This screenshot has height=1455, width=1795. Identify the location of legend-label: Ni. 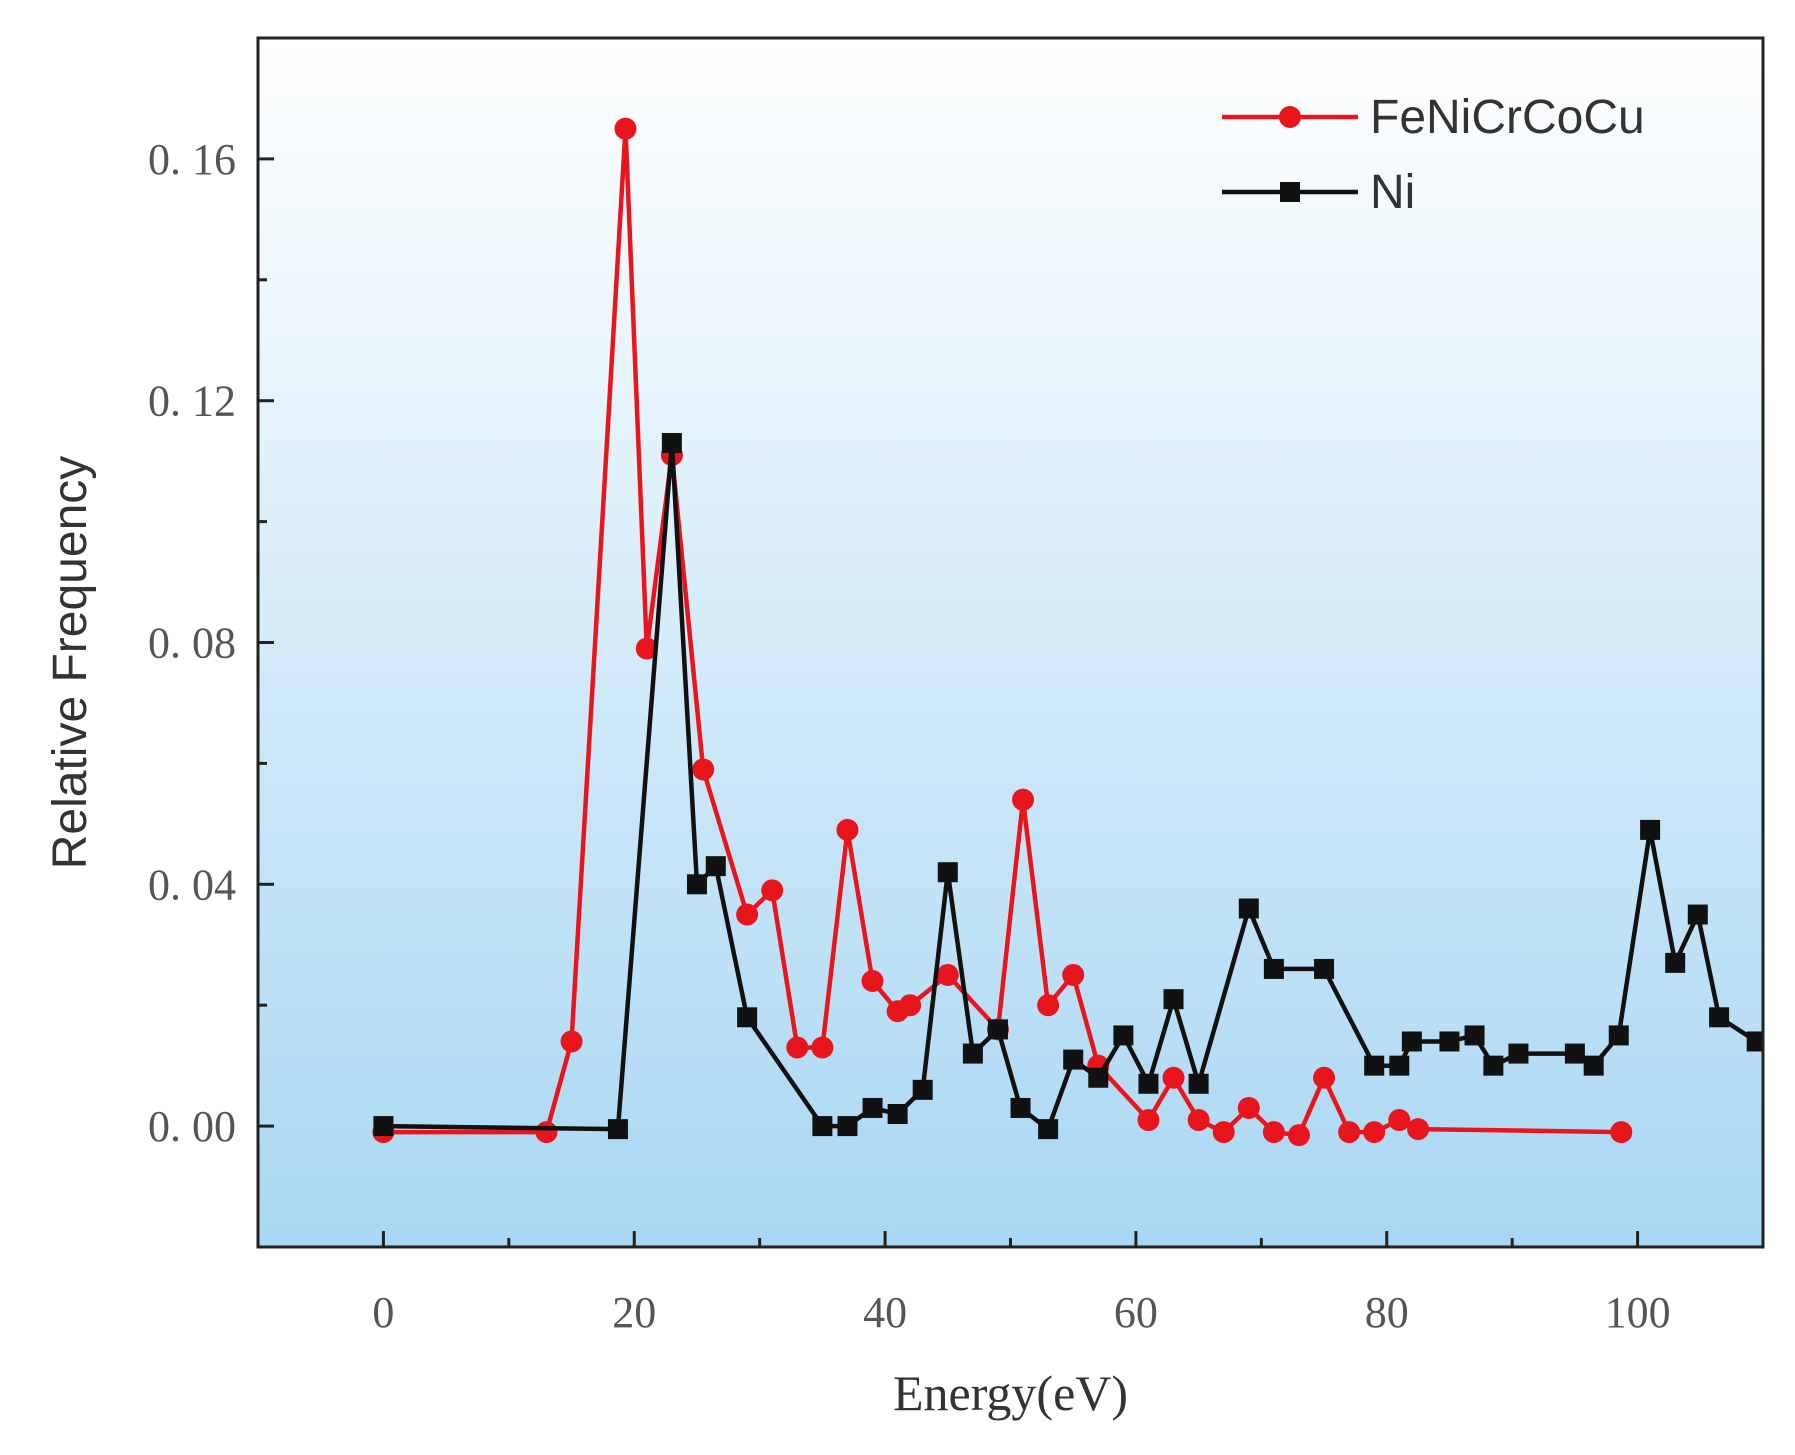
(1392, 192).